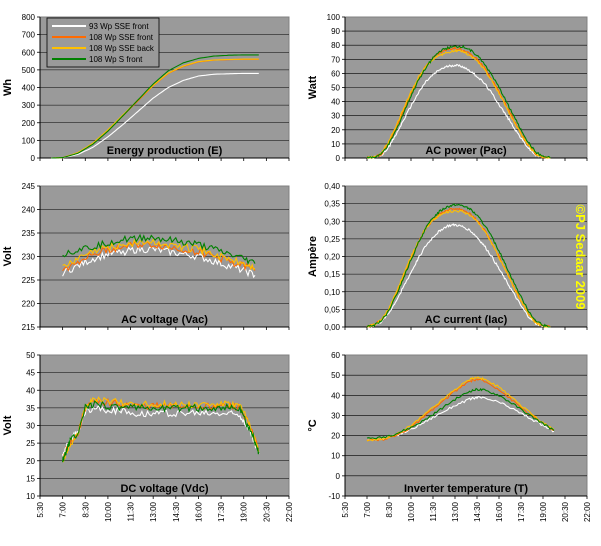  Describe the element at coordinates (29, 35) in the screenshot. I see `y-tick-label: 700` at that location.